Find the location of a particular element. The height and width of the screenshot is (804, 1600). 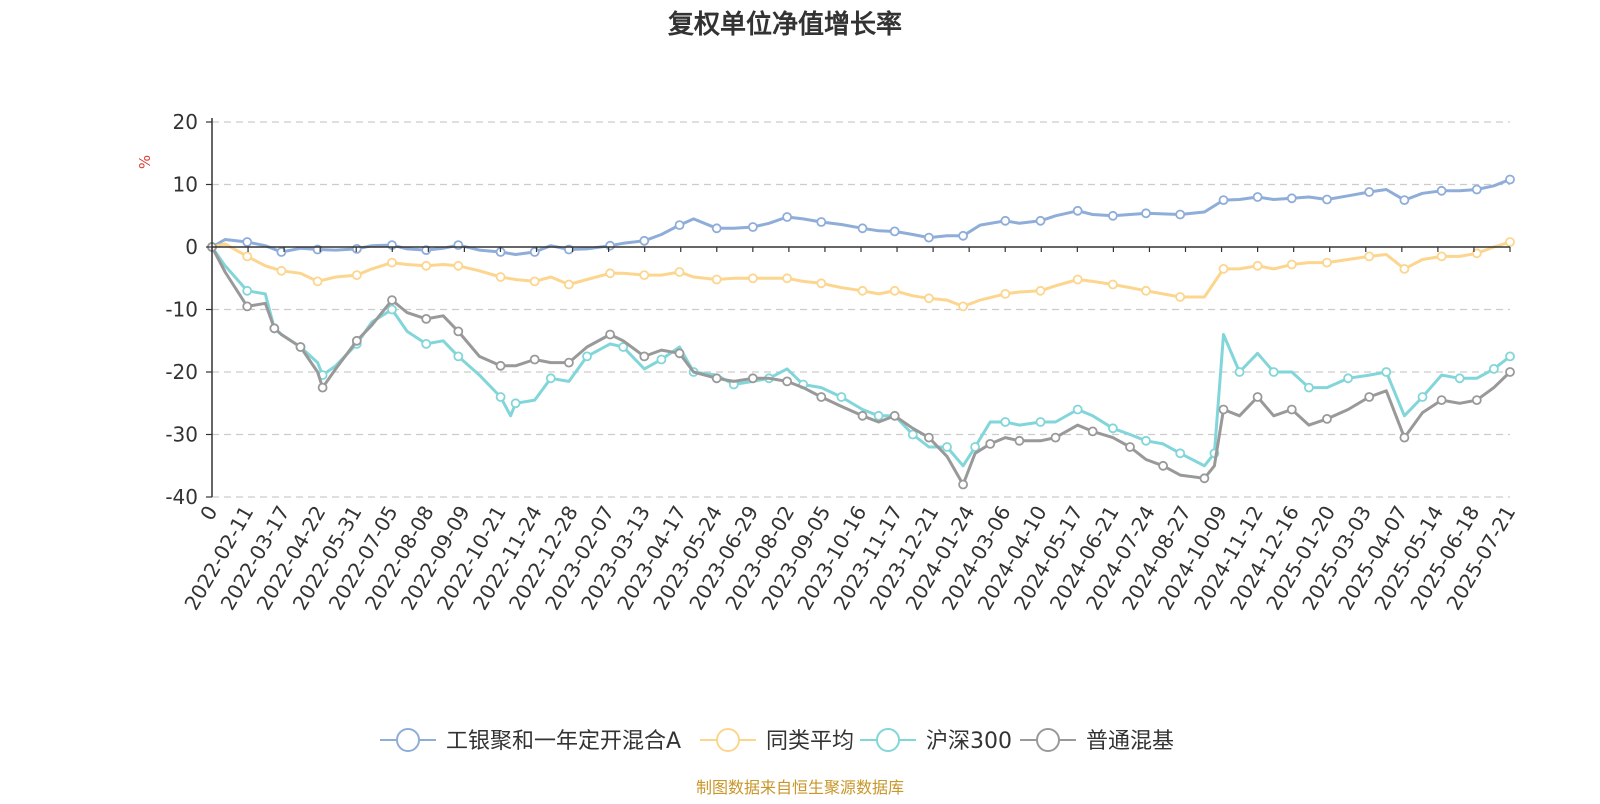

series-line is located at coordinates (861, 217).